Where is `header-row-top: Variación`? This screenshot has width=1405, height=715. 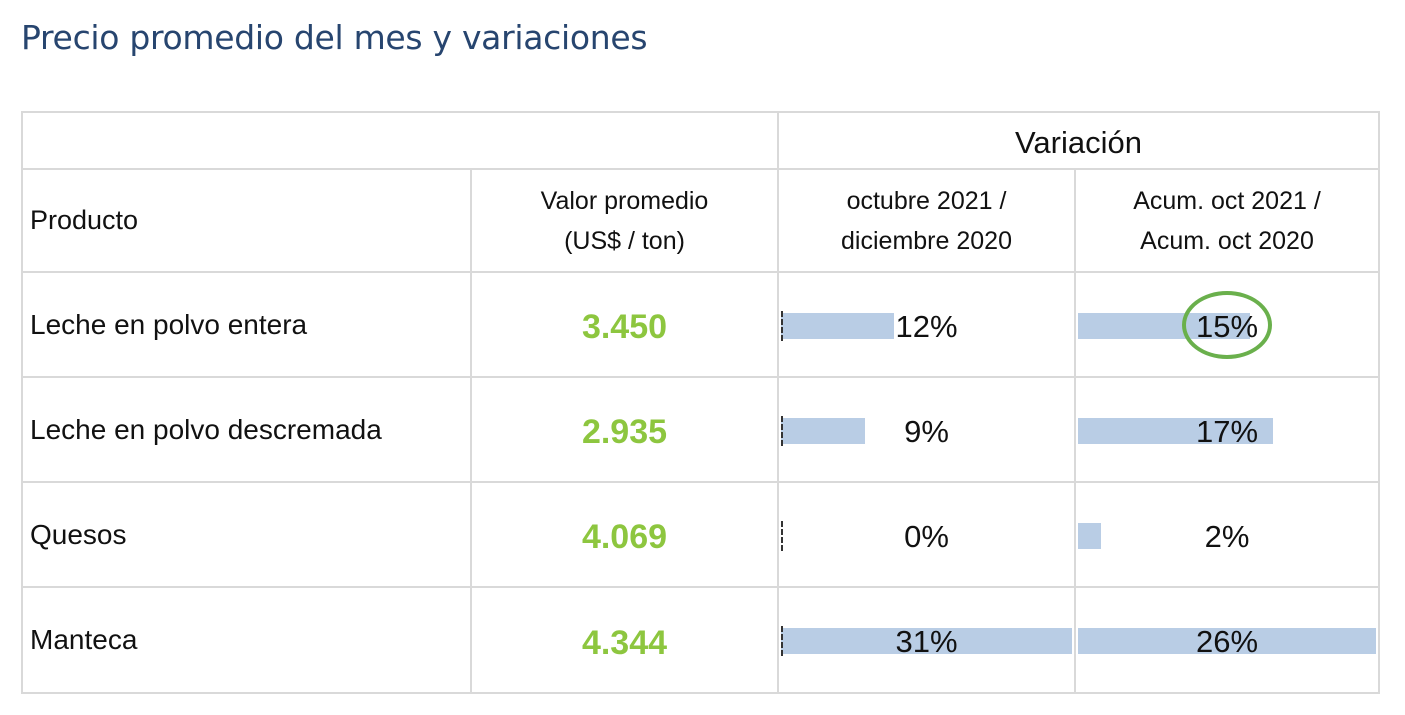
header-row-top: Variación is located at coordinates (700, 140).